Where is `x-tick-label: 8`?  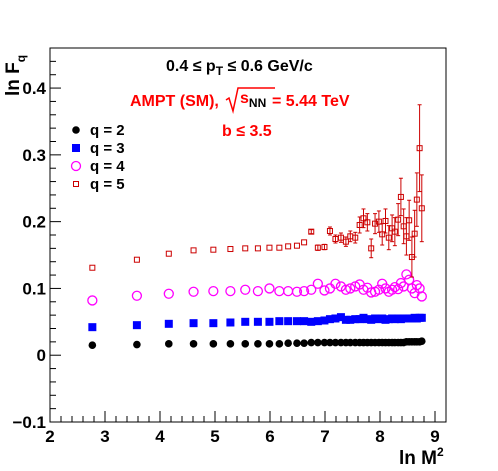
x-tick-label: 8 is located at coordinates (379, 436).